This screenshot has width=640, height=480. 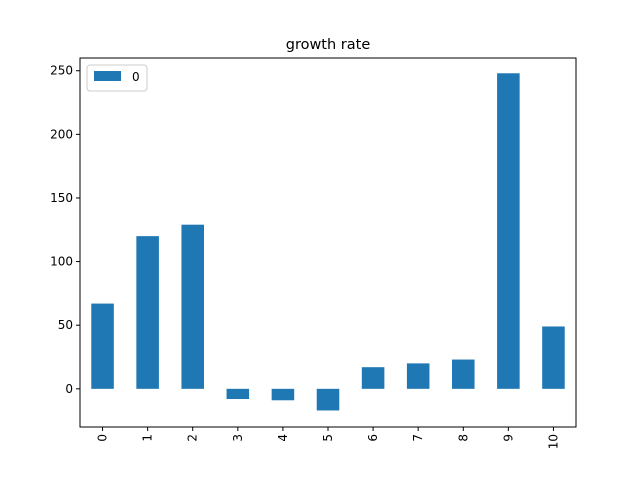 What do you see at coordinates (69, 389) in the screenshot?
I see `y-tick-label: 0` at bounding box center [69, 389].